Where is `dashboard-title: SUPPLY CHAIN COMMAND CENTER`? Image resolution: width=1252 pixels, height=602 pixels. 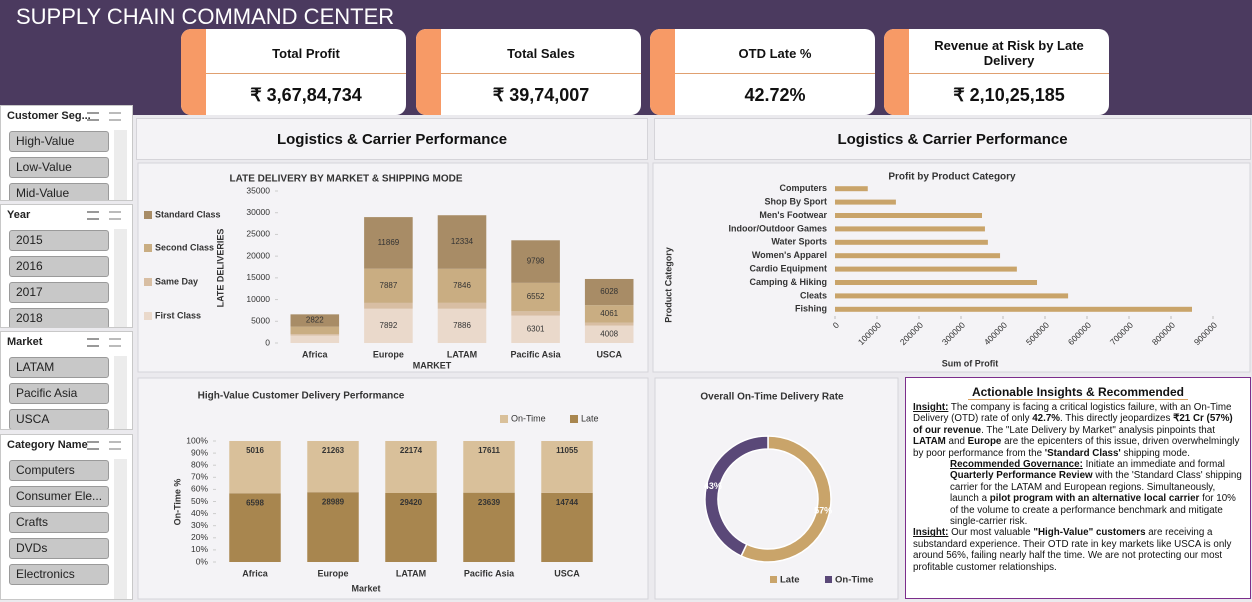
dashboard-title: SUPPLY CHAIN COMMAND CENTER is located at coordinates (205, 16).